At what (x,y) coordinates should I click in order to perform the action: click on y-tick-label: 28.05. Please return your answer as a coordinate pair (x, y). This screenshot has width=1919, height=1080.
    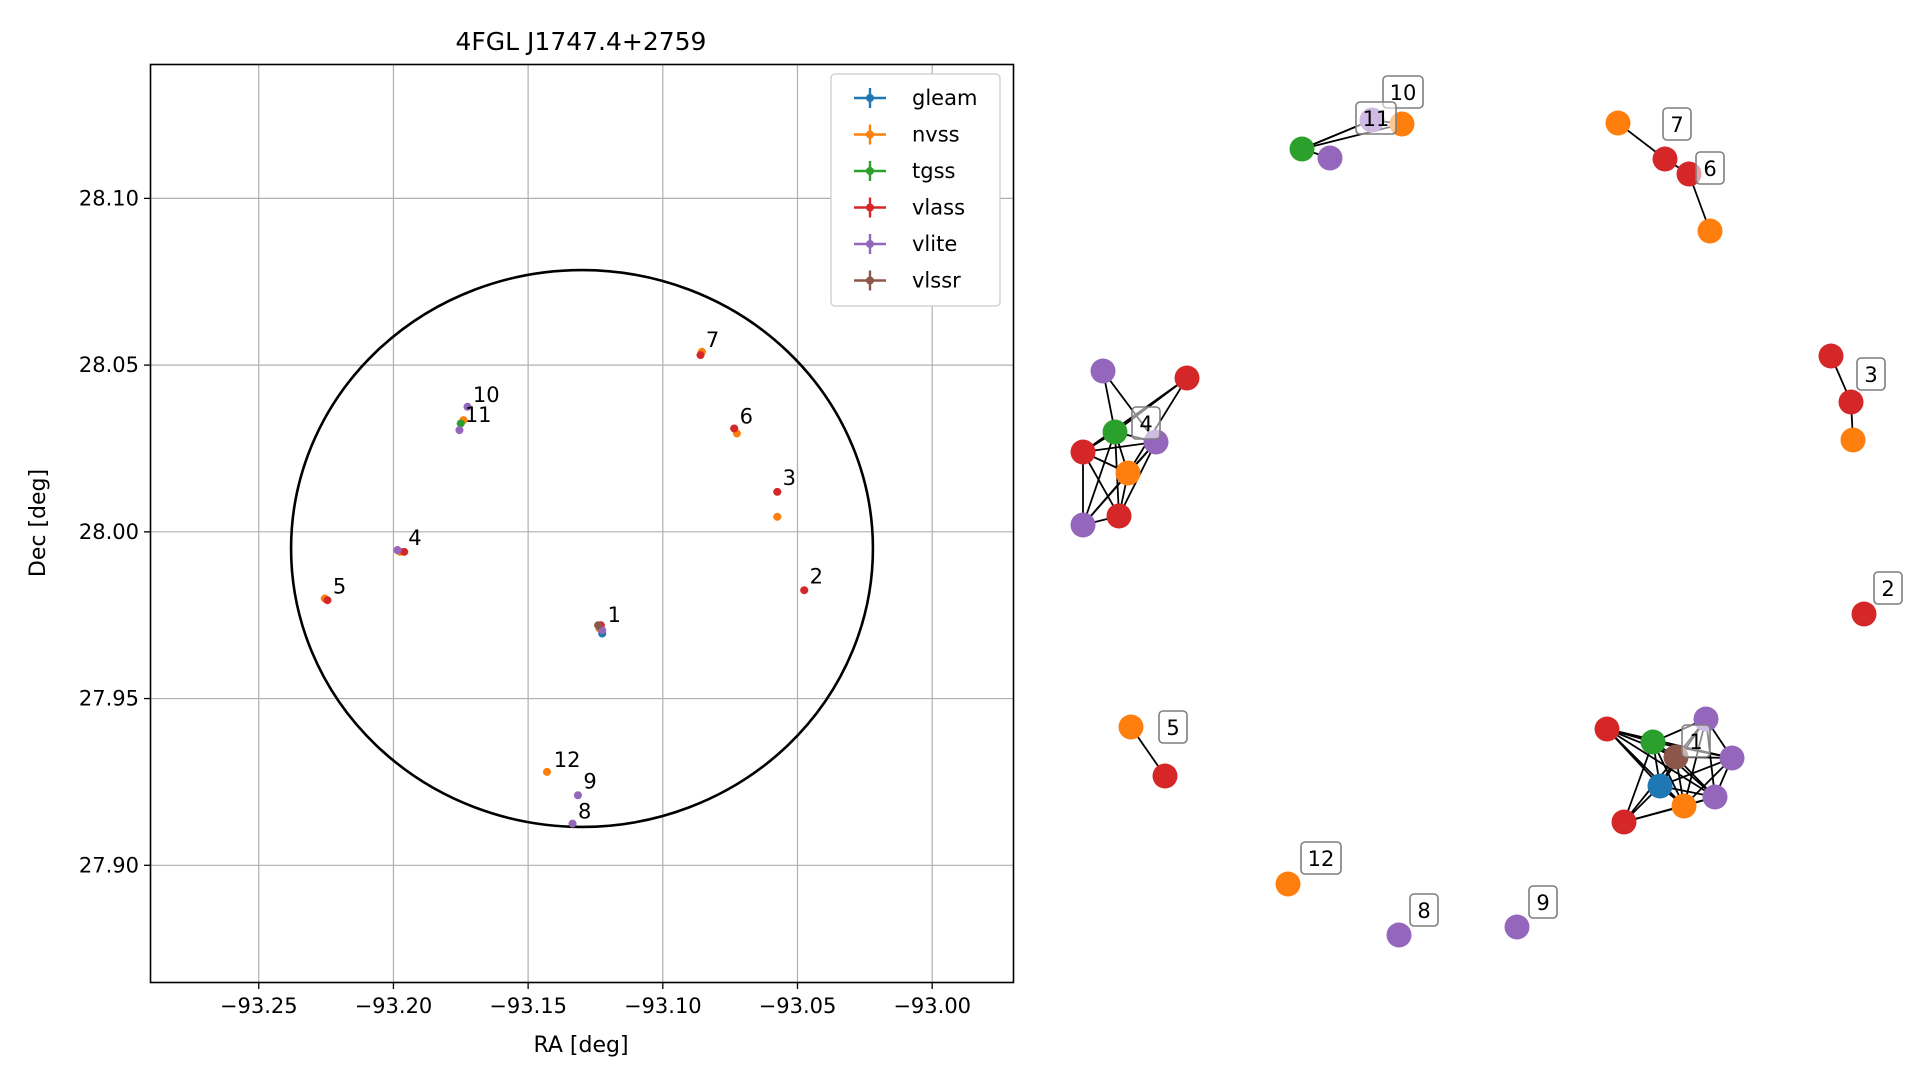
    Looking at the image, I should click on (109, 365).